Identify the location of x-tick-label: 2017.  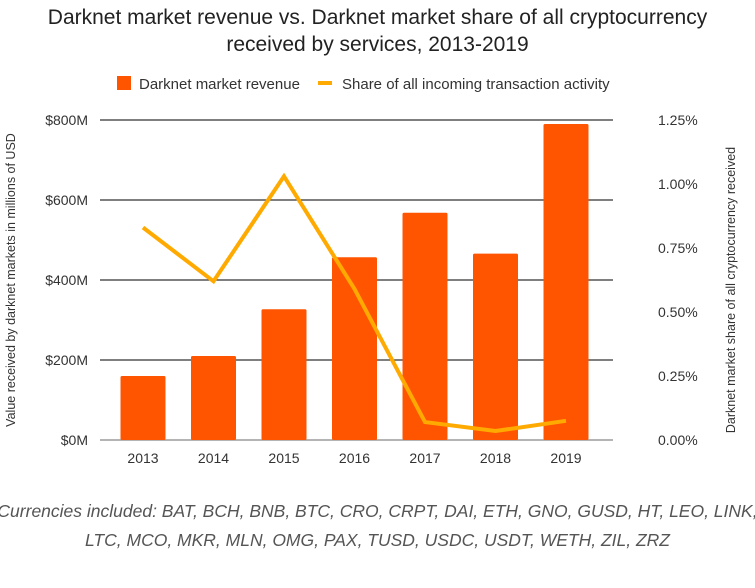
(424, 458).